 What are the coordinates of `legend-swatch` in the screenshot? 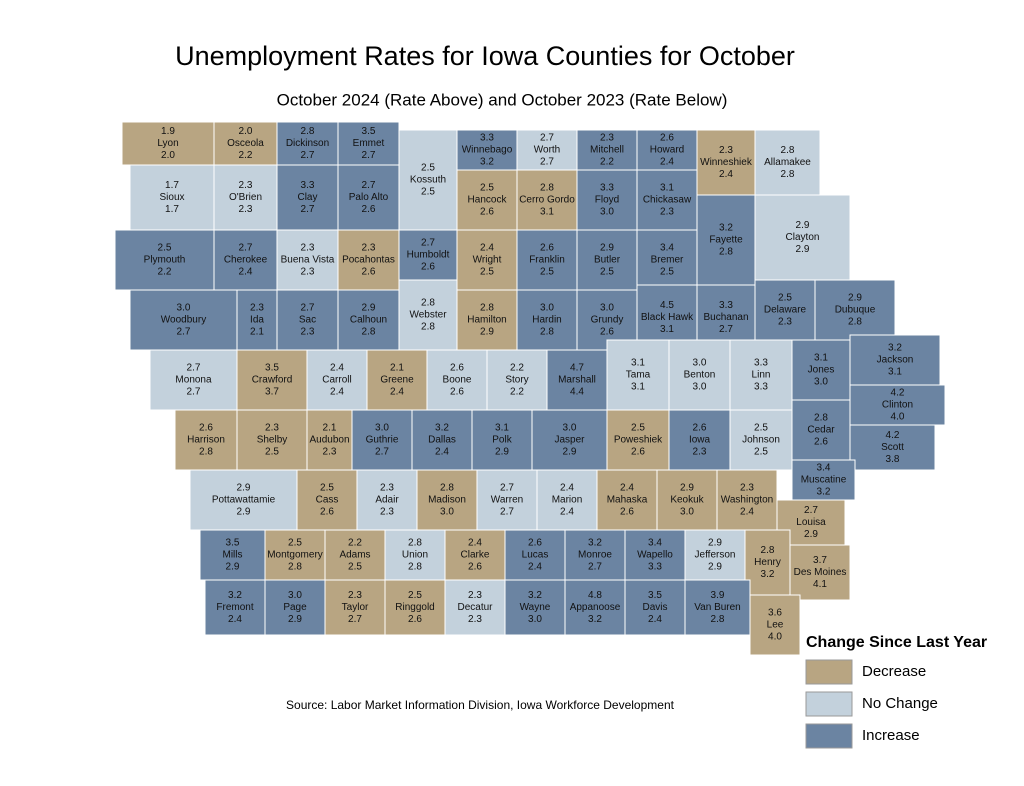 It's located at (829, 672).